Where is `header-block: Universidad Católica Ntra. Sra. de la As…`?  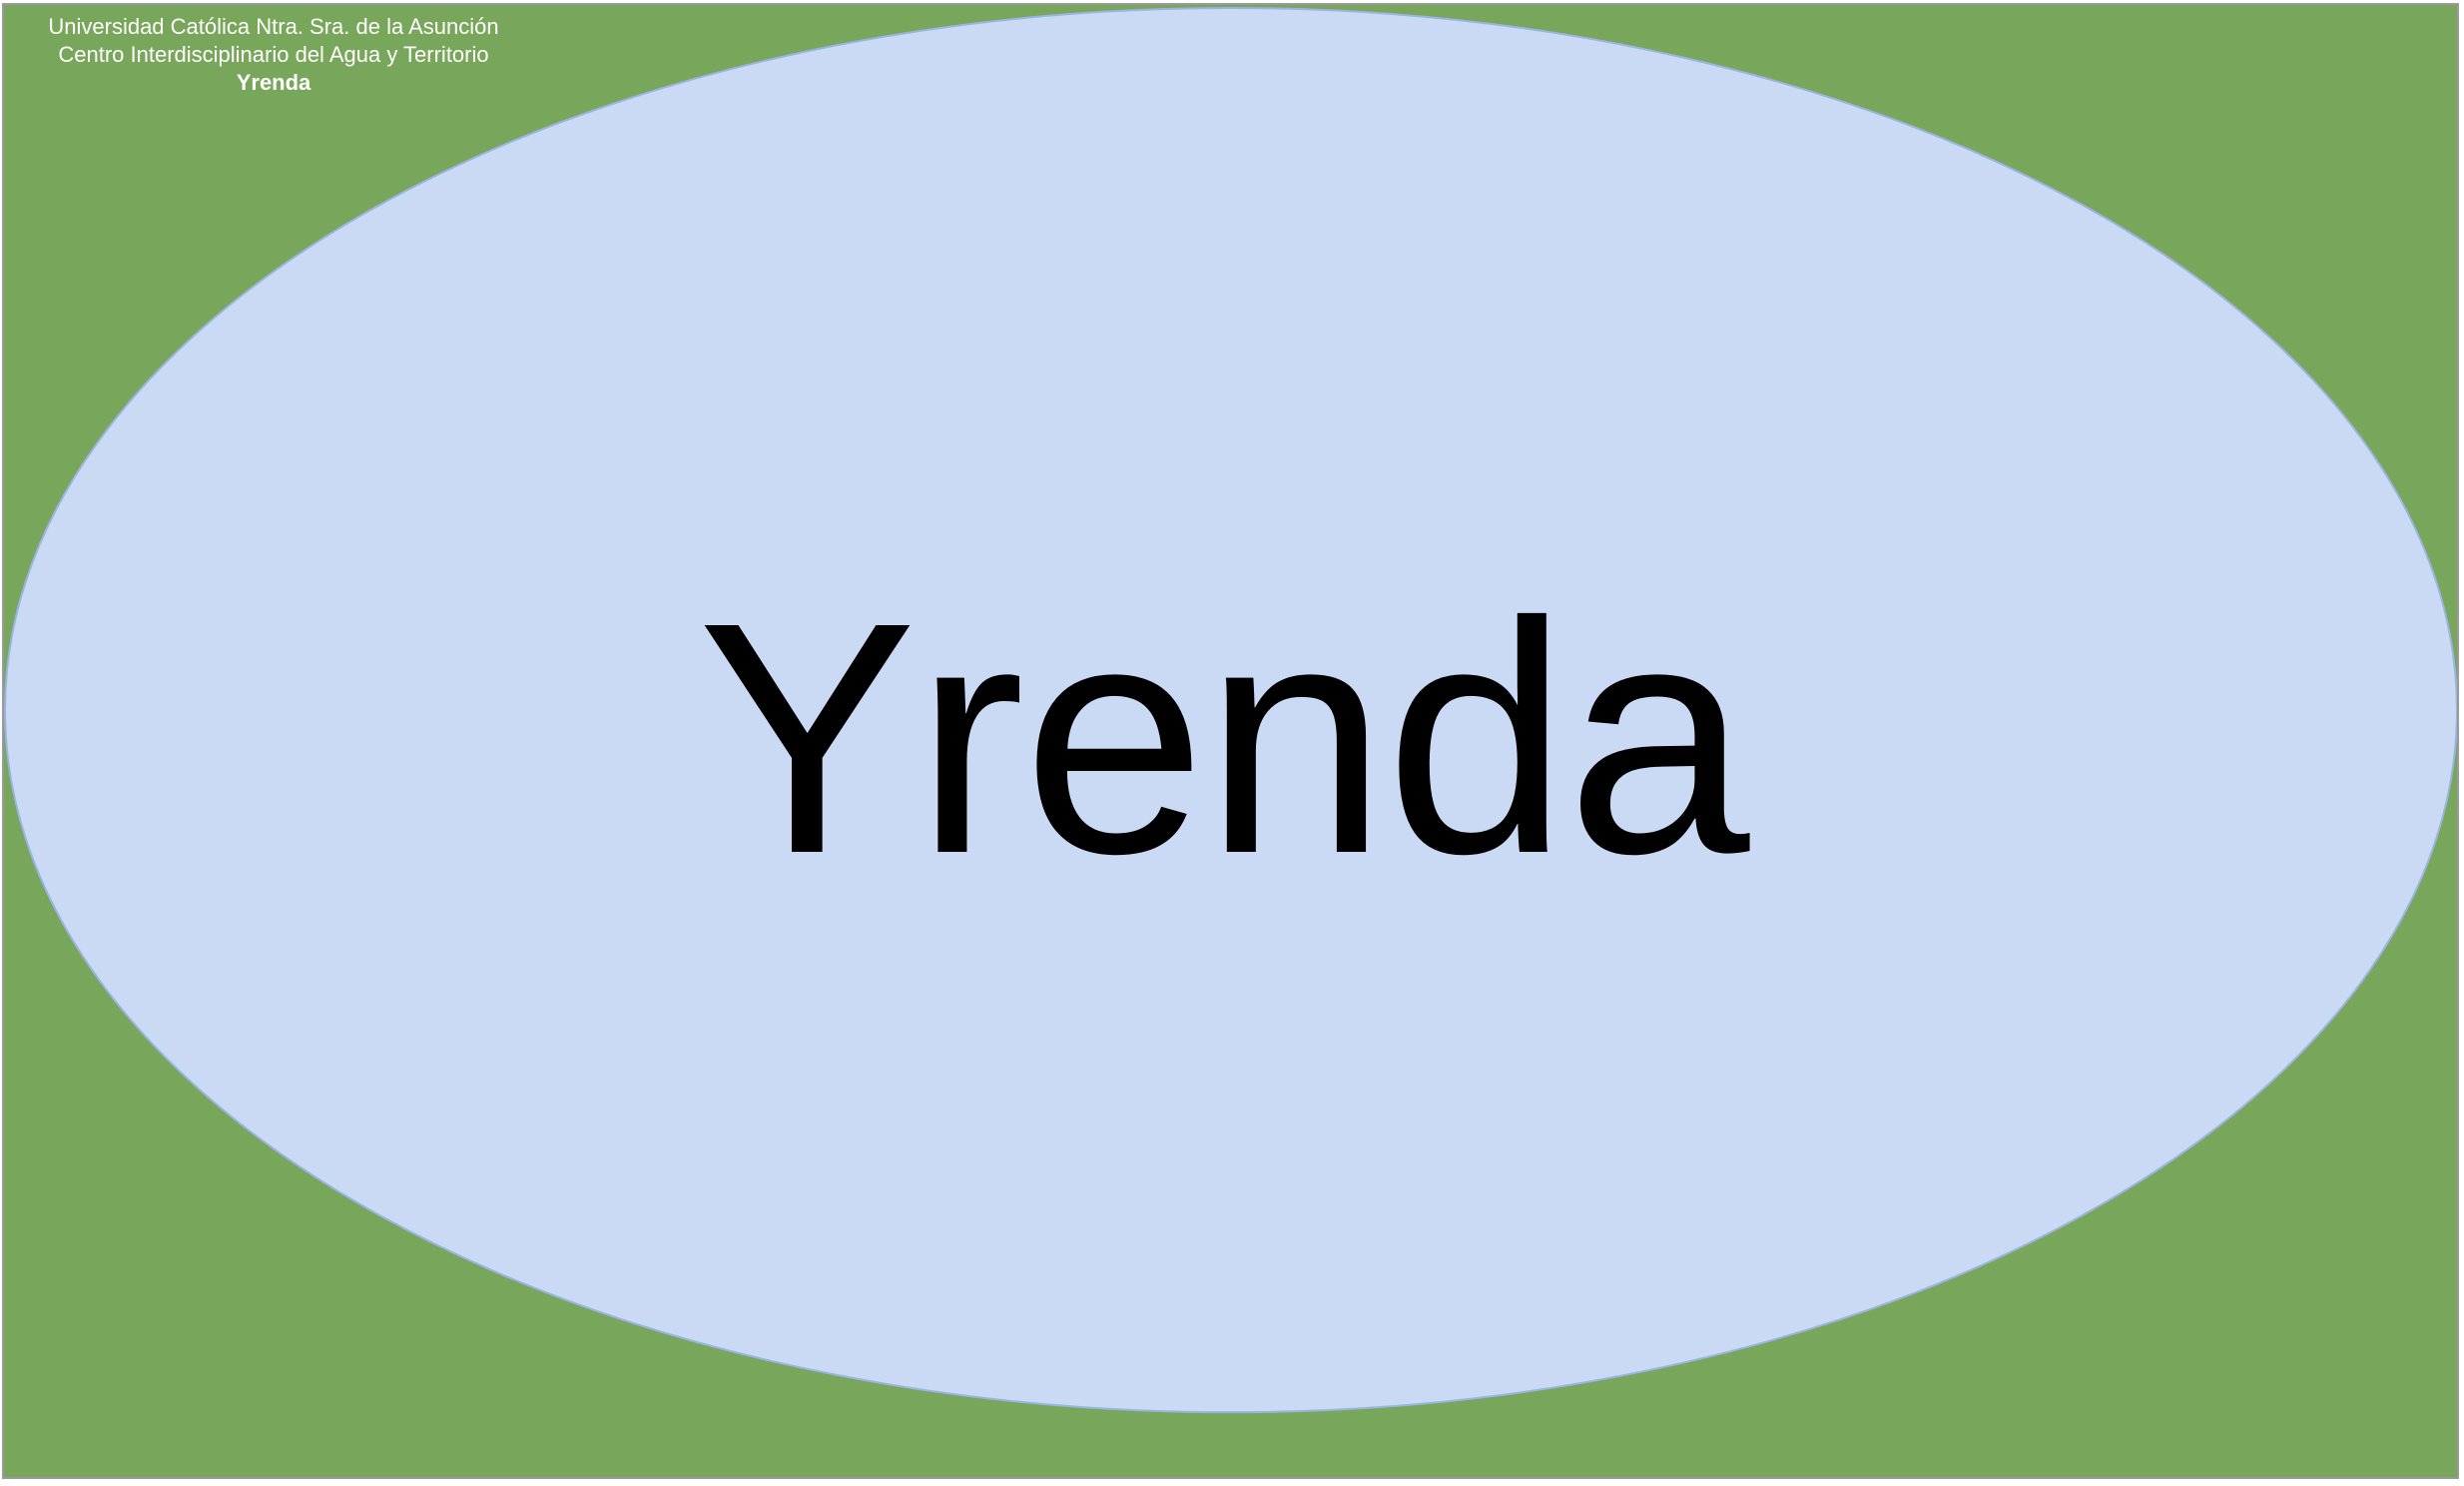
header-block: Universidad Católica Ntra. Sra. de la As… is located at coordinates (273, 55).